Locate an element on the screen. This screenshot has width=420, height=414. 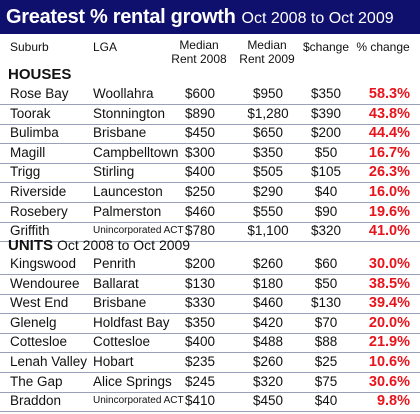
suburb-cell: The Gap is located at coordinates (36, 381).